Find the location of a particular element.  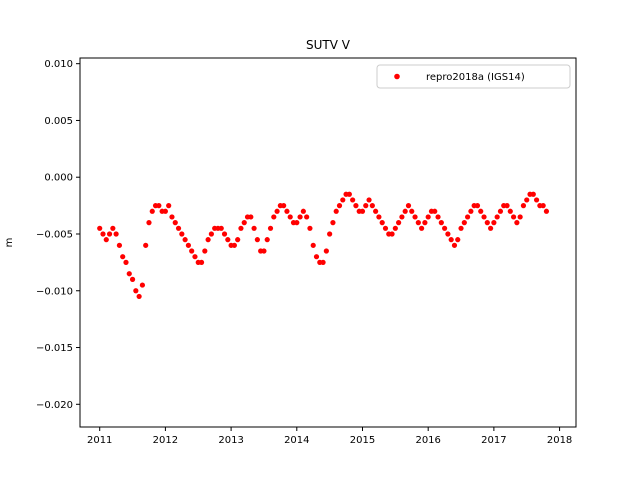

y-tick-label: −0.020 is located at coordinates (54, 405).